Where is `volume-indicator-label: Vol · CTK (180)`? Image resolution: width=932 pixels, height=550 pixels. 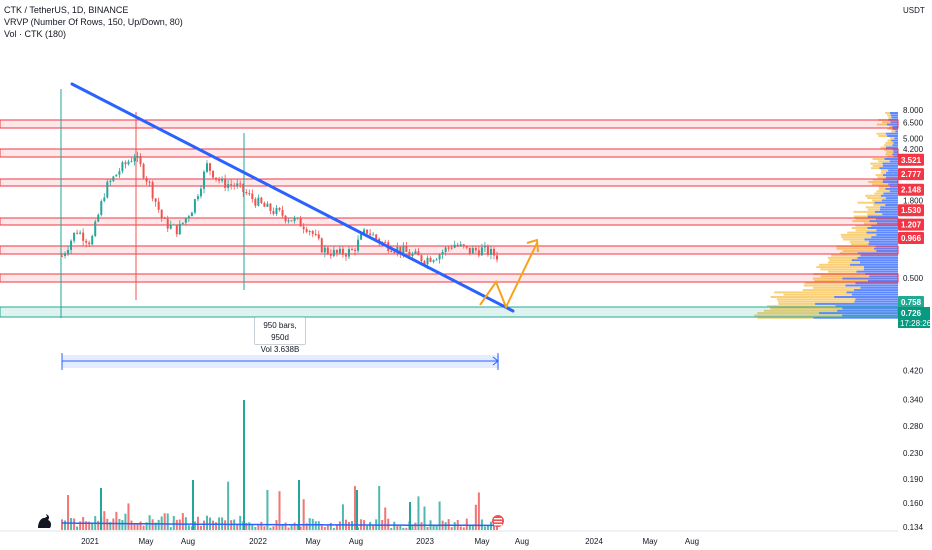
volume-indicator-label: Vol · CTK (180) is located at coordinates (35, 34).